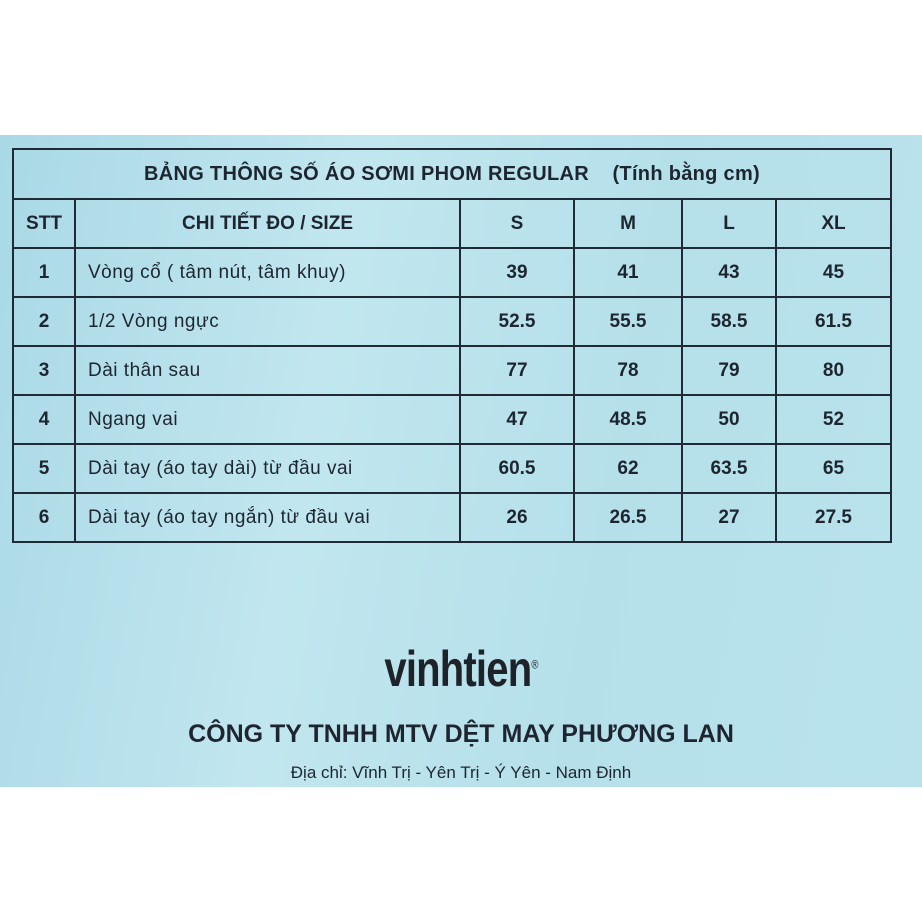 The height and width of the screenshot is (922, 922). Describe the element at coordinates (729, 468) in the screenshot. I see `size-value: 63.5` at that location.